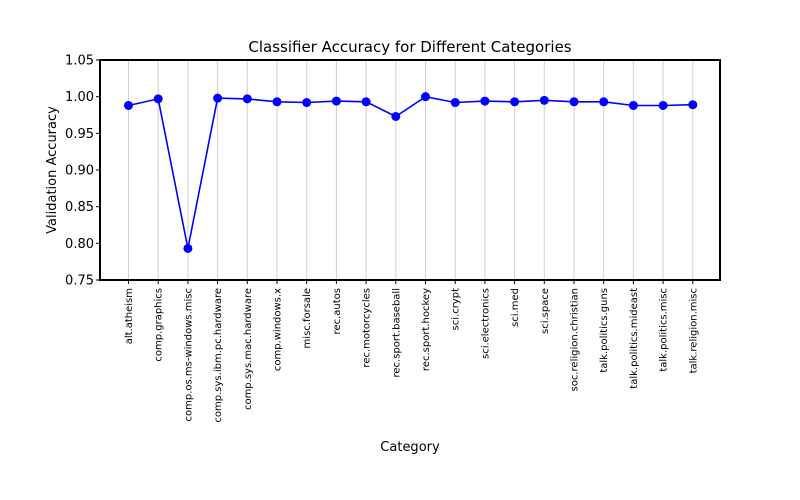 The height and width of the screenshot is (500, 800). I want to click on x-axis-label: Category, so click(410, 447).